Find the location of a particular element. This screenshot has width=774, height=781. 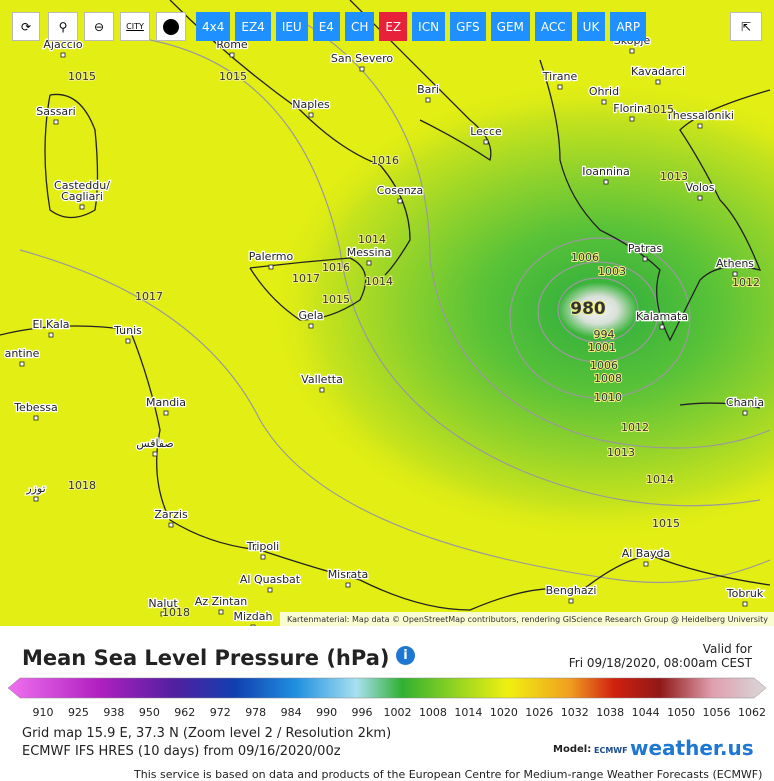

city-label: antine is located at coordinates (22, 353).